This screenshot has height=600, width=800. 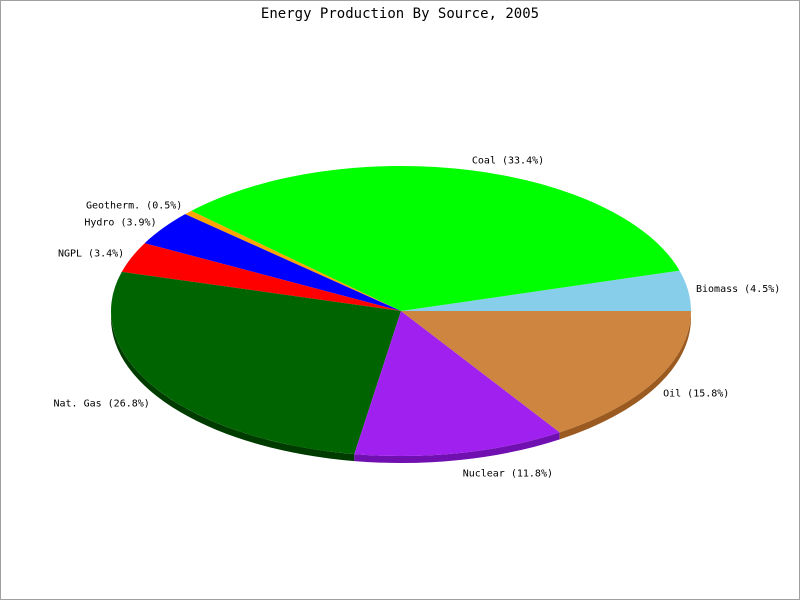 I want to click on slice-side-nuclear, so click(x=457, y=447).